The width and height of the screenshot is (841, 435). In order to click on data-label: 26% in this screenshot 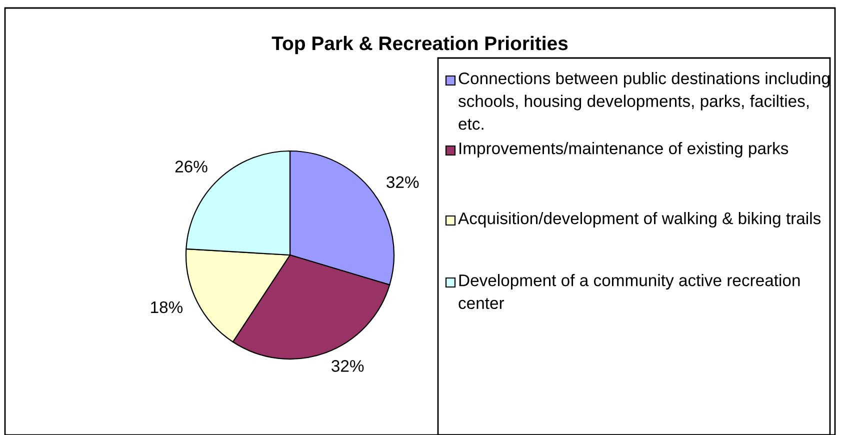, I will do `click(191, 166)`.